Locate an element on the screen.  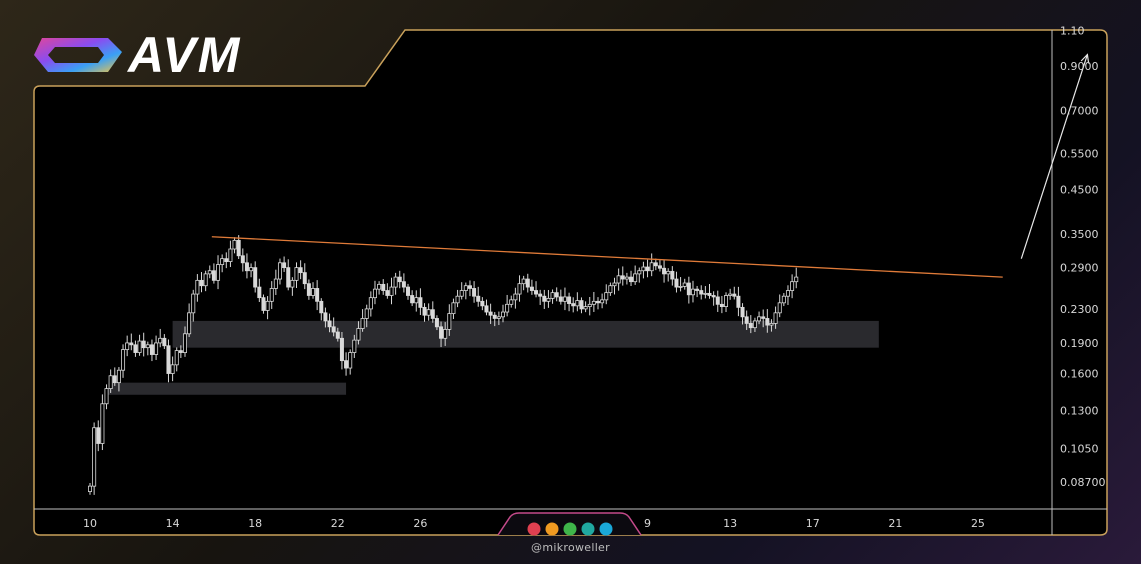
x-tick-label: 22 is located at coordinates (338, 523).